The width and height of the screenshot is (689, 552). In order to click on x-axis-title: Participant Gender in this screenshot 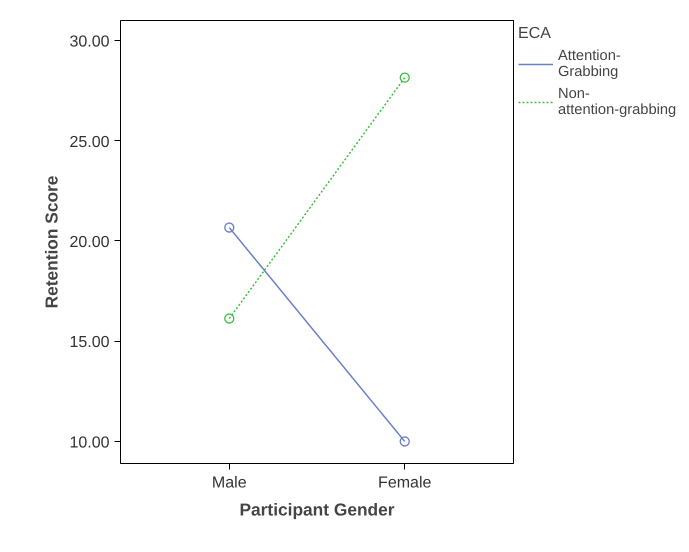, I will do `click(317, 510)`.